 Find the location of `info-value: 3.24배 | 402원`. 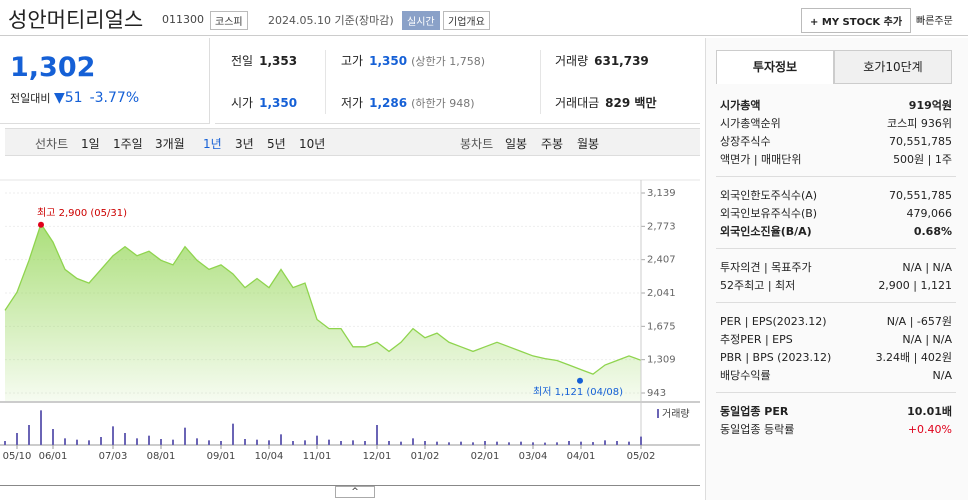

info-value: 3.24배 | 402원 is located at coordinates (913, 357).